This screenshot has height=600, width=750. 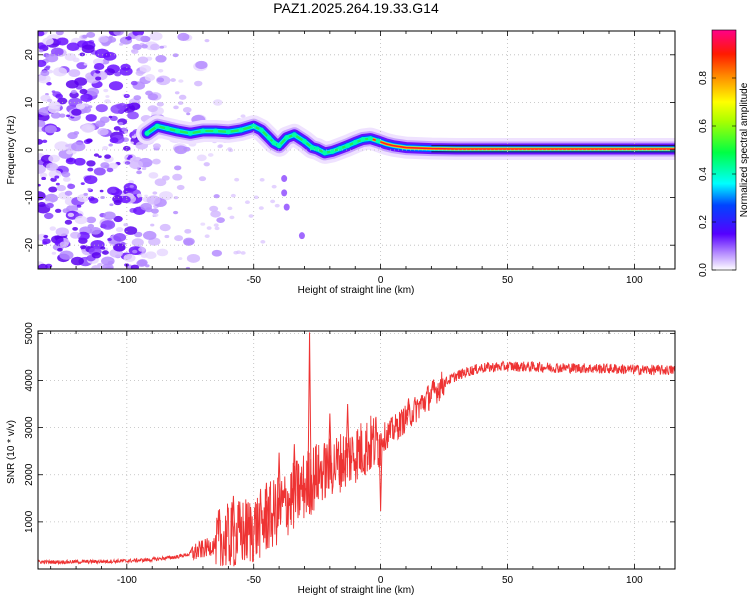 What do you see at coordinates (286, 207) in the screenshot?
I see `ridge-side-blob` at bounding box center [286, 207].